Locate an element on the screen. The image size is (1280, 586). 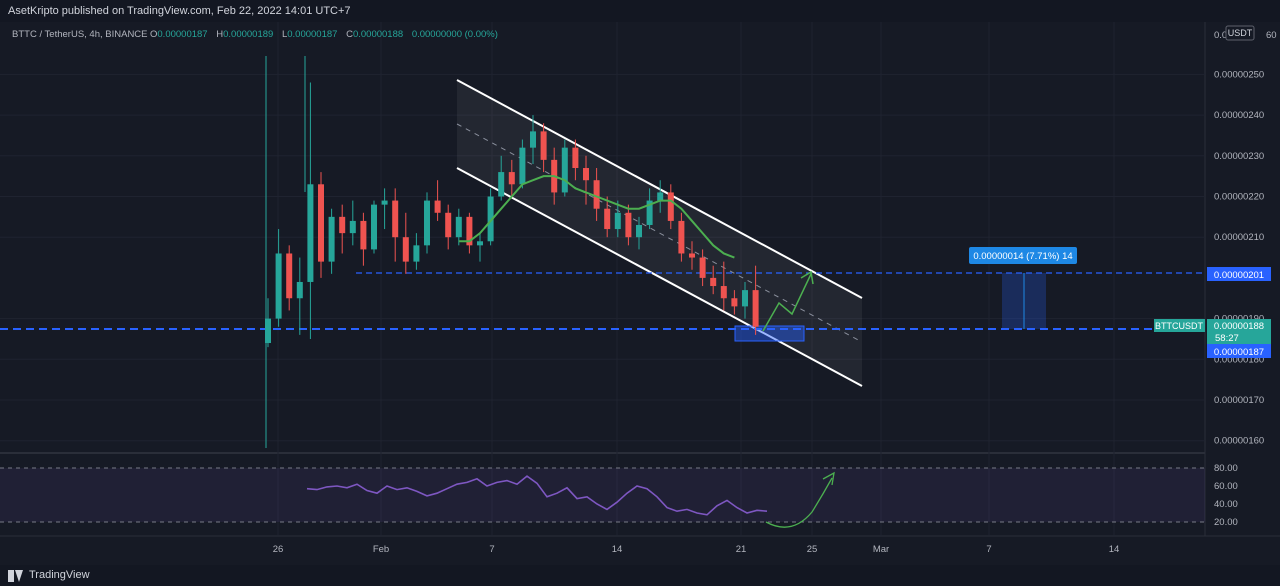
tradingview-logo: TradingView is located at coordinates (49, 575).